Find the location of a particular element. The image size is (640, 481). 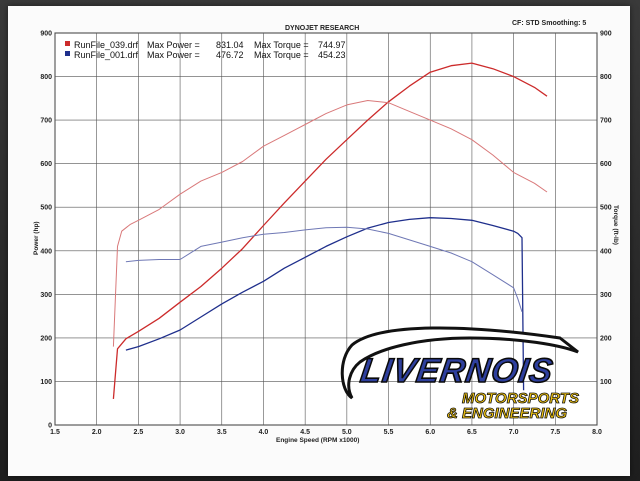

y-right-tick-label-0: 100 is located at coordinates (606, 382).